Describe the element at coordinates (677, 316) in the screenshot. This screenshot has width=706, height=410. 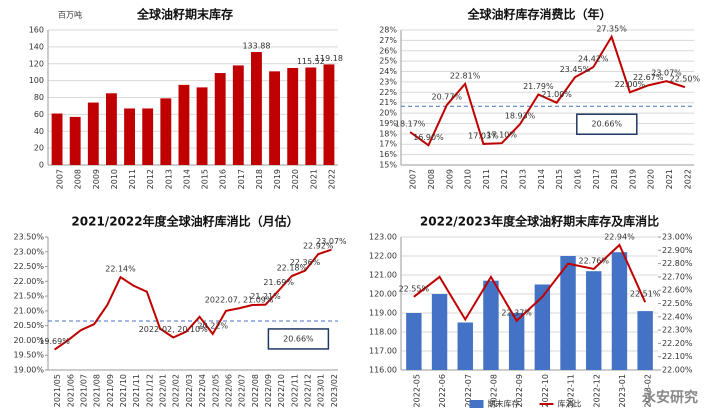
I see `y2-tick-label: 22.40%` at that location.